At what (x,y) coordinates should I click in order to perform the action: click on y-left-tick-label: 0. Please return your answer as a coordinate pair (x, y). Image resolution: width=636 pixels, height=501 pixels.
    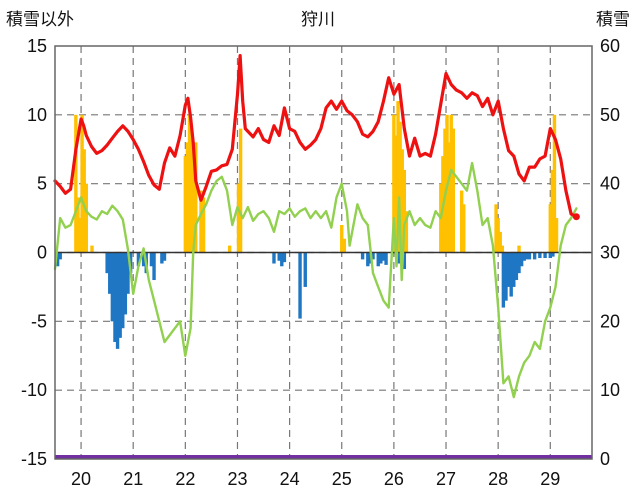
    Looking at the image, I should click on (42, 253).